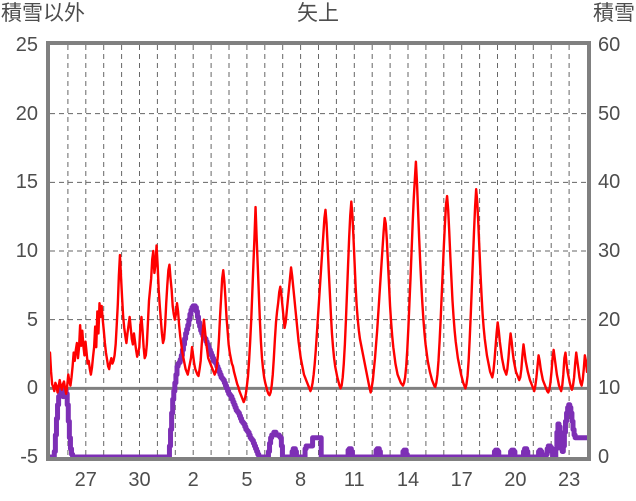 Image resolution: width=636 pixels, height=501 pixels. What do you see at coordinates (26, 182) in the screenshot?
I see `left-tick-label: 15` at bounding box center [26, 182].